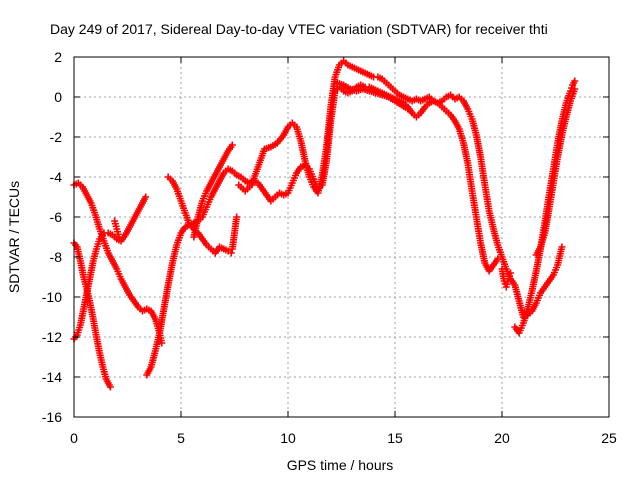  I want to click on y-tick-label: -6, so click(56, 217).